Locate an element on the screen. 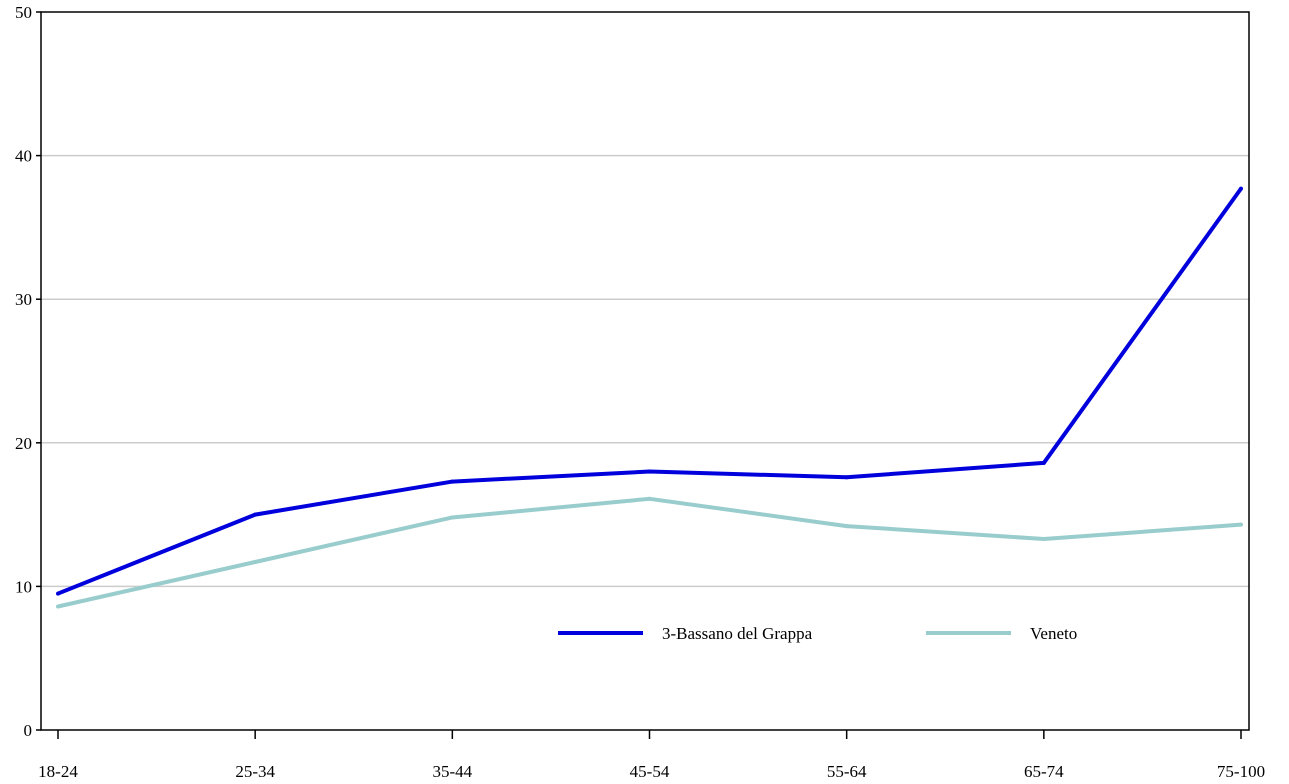 The width and height of the screenshot is (1289, 784). x-tick-label: 75-100 is located at coordinates (1241, 771).